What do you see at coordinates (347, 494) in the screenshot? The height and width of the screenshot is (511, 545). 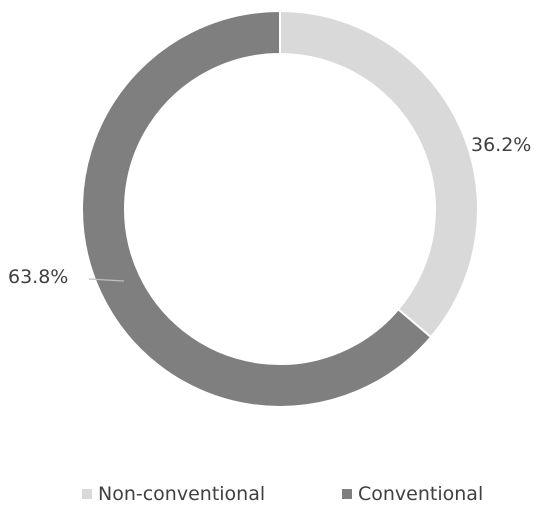 I see `legend-swatch-conventional` at bounding box center [347, 494].